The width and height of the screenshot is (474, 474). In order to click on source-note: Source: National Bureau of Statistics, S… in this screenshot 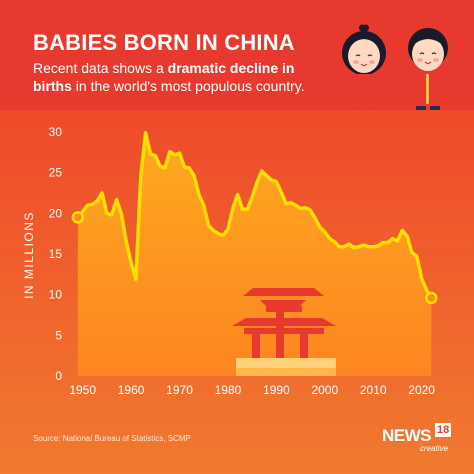, I will do `click(112, 438)`.